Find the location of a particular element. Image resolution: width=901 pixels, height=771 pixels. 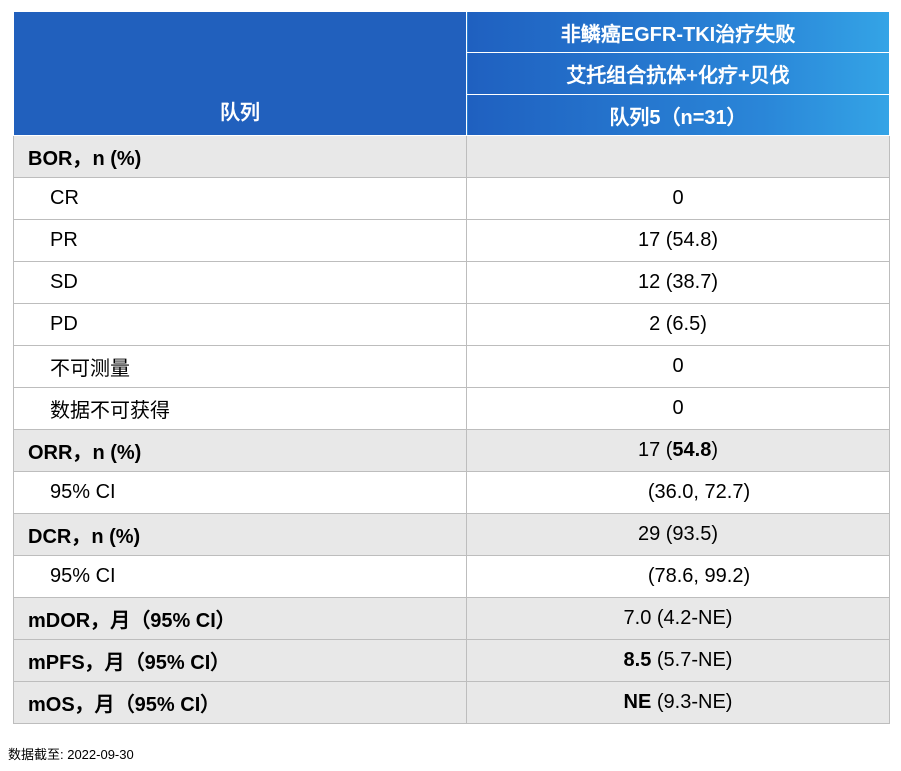

header-group: 非鳞癌EGFR-TKI治疗失败 is located at coordinates (678, 32).